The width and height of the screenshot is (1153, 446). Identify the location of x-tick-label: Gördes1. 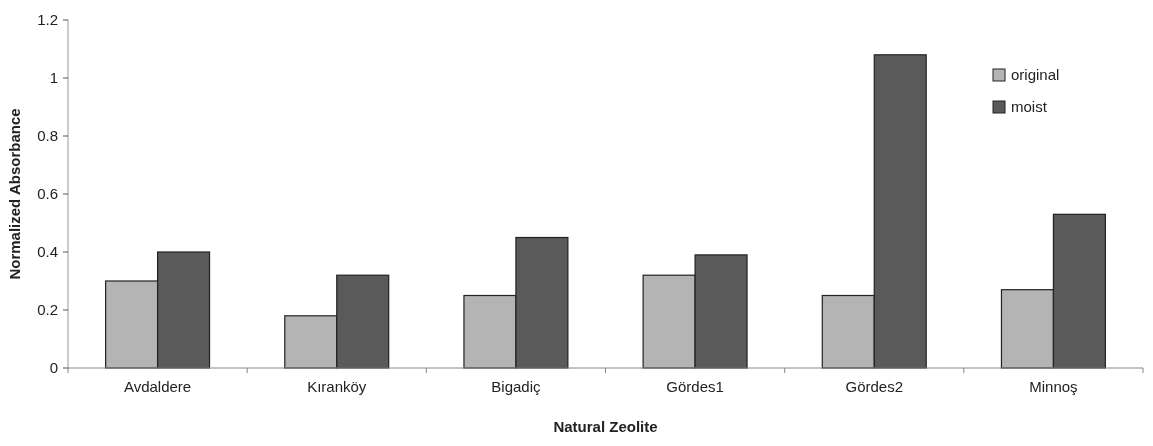
(695, 386).